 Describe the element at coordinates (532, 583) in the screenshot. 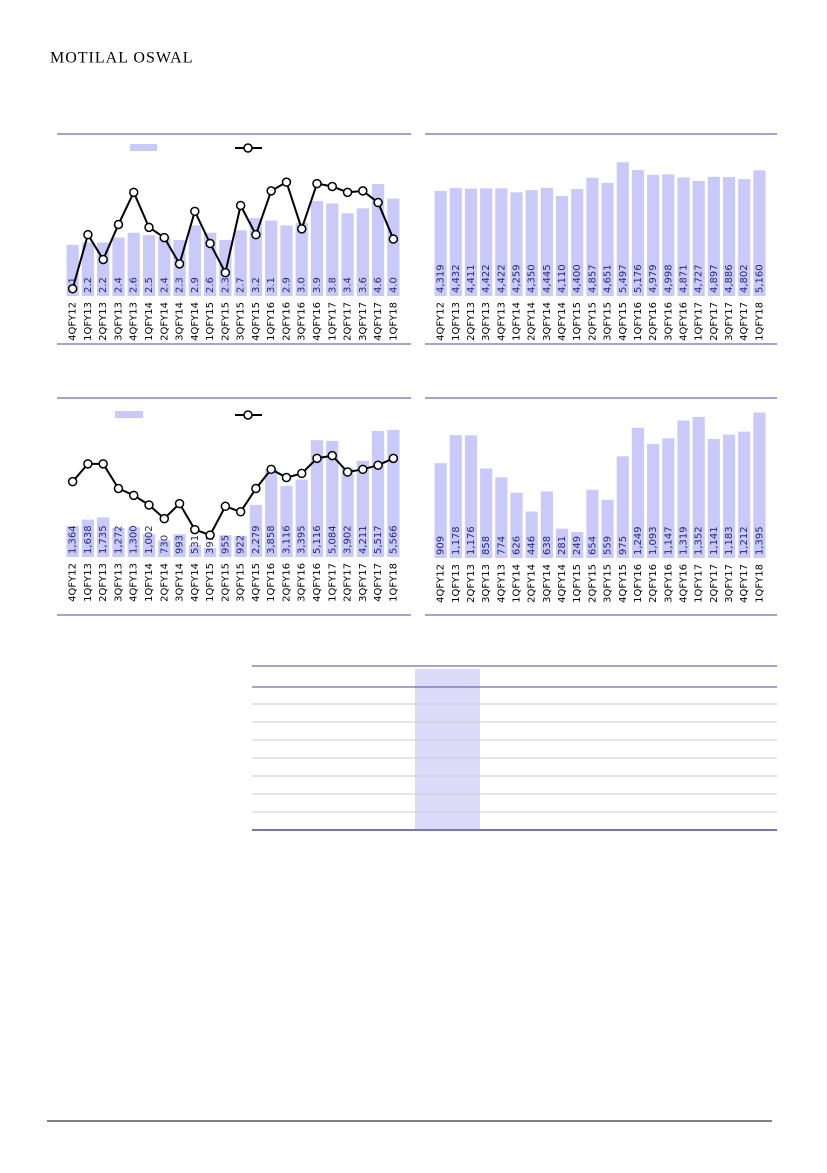

I see `x-tick-label: 2QFY14` at that location.